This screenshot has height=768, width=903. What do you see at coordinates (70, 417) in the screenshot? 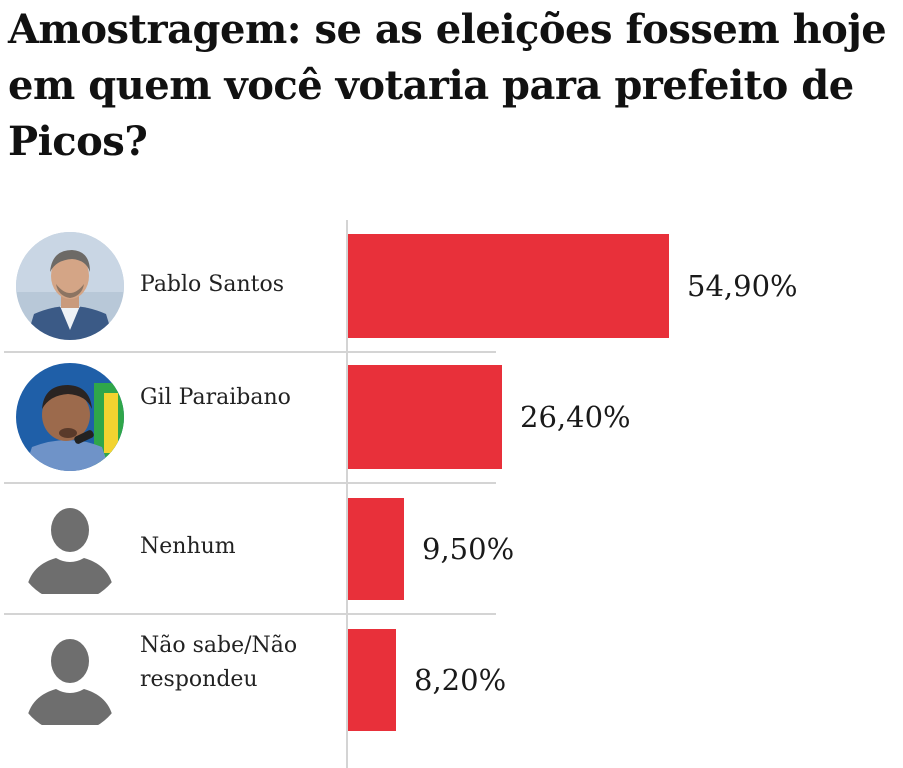
I see `candidate-photo-gil-paraibano` at bounding box center [70, 417].